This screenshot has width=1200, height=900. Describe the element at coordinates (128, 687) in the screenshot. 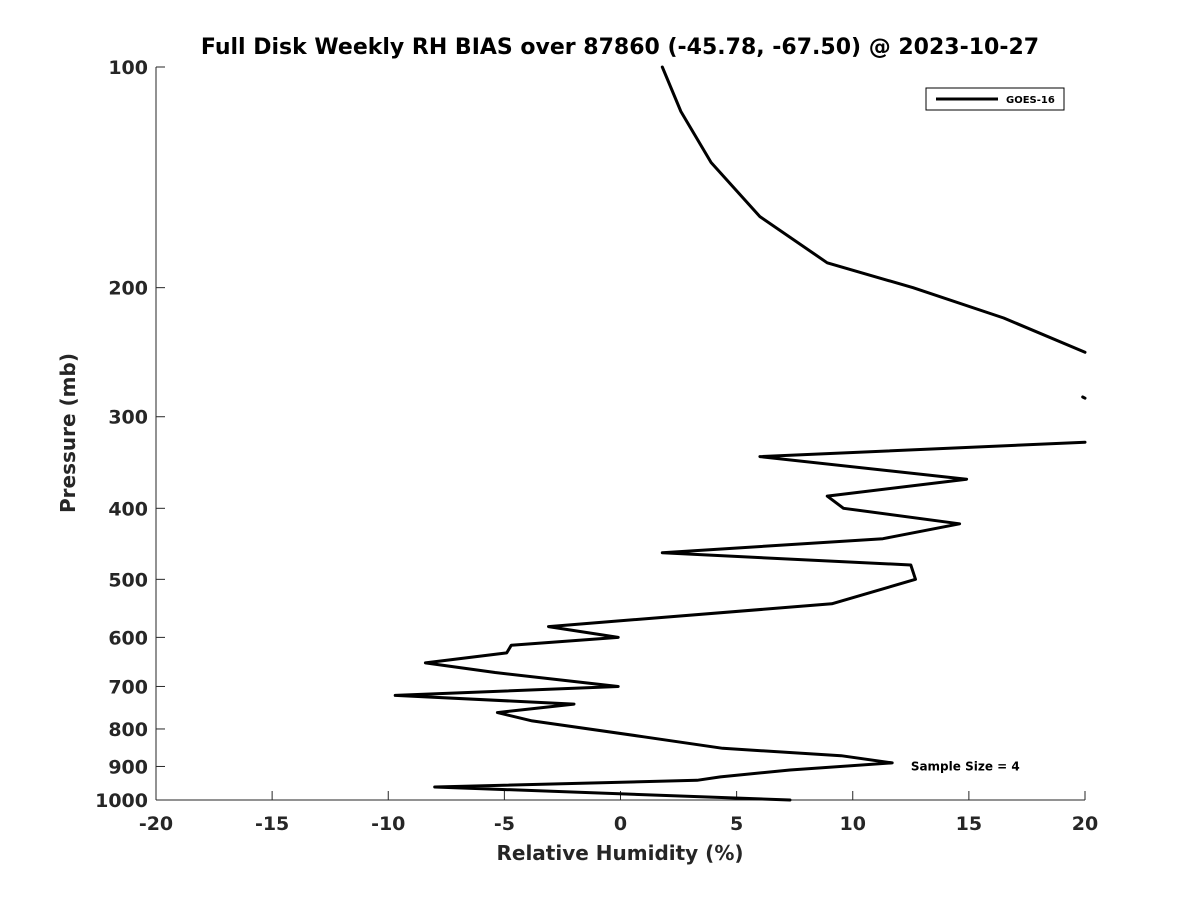

I see `y-tick-label: 700` at that location.